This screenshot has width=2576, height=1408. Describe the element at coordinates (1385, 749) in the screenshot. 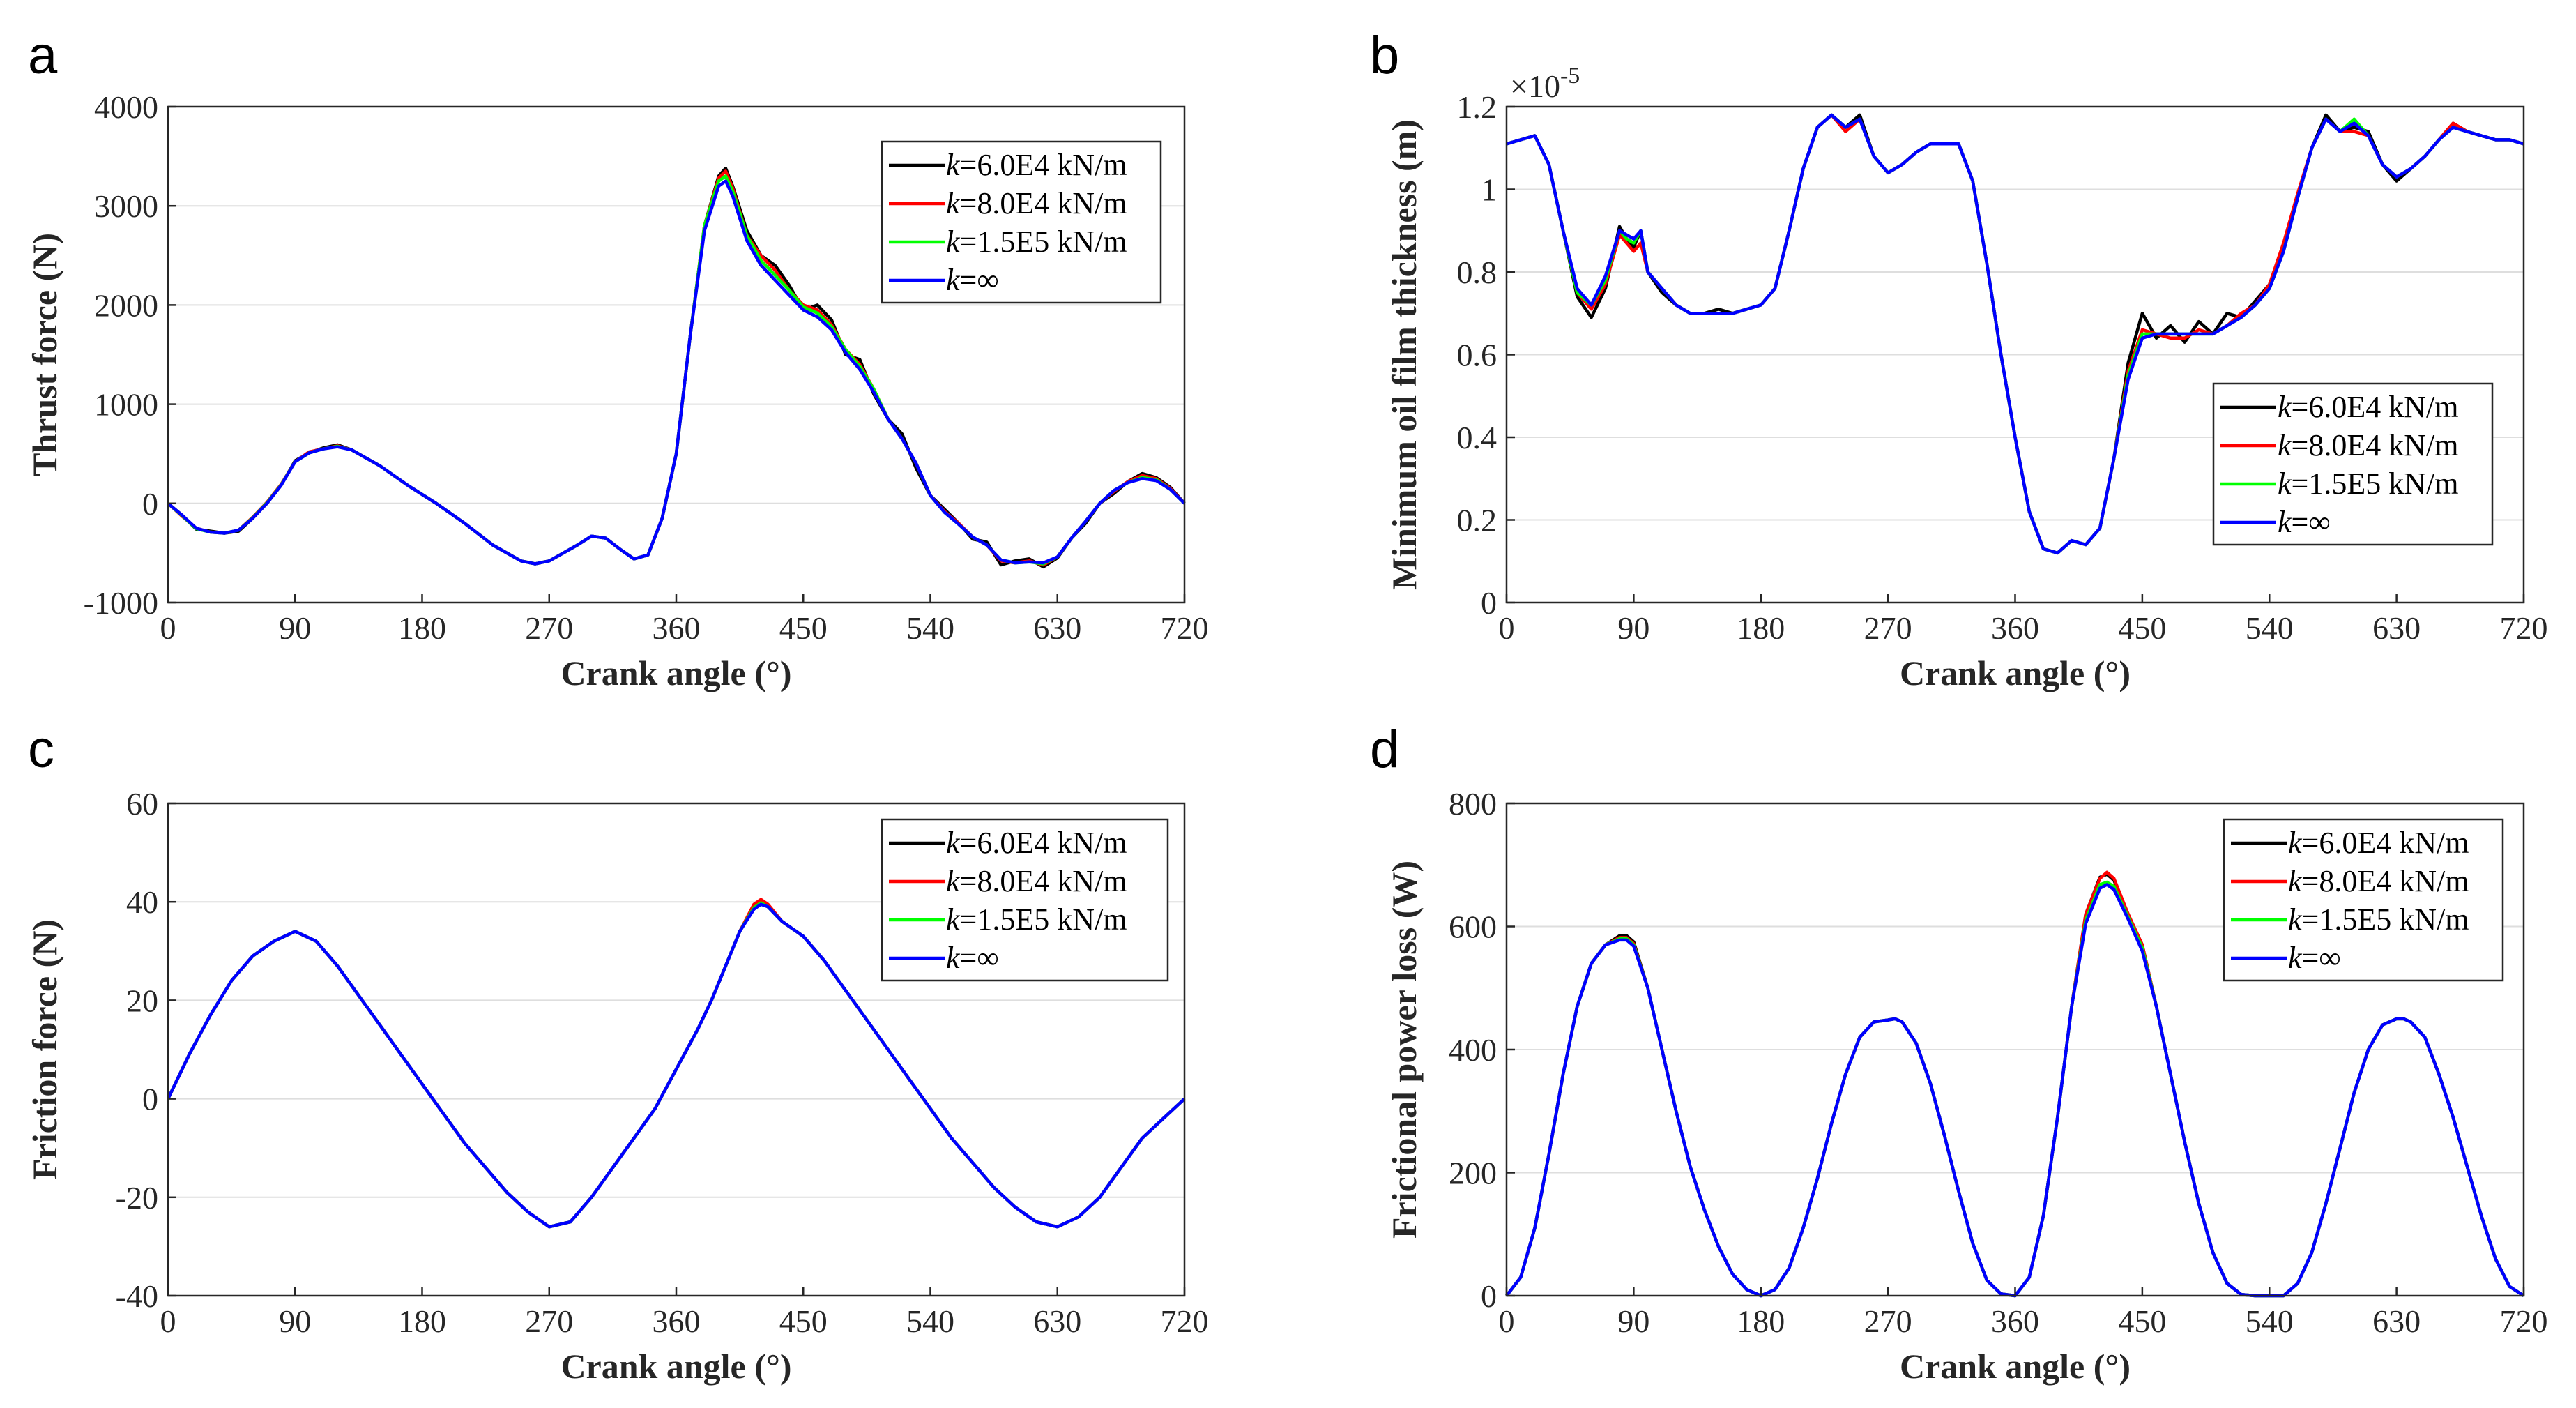

I see `panel-letter-d: d` at that location.